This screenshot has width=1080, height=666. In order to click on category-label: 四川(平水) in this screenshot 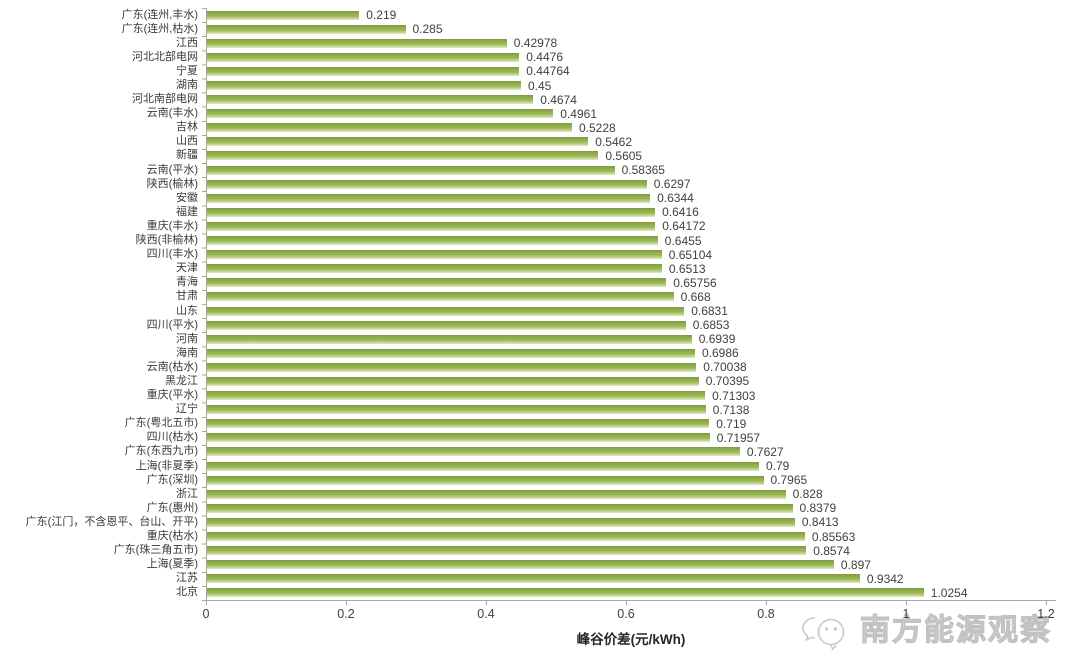, I will do `click(172, 324)`.